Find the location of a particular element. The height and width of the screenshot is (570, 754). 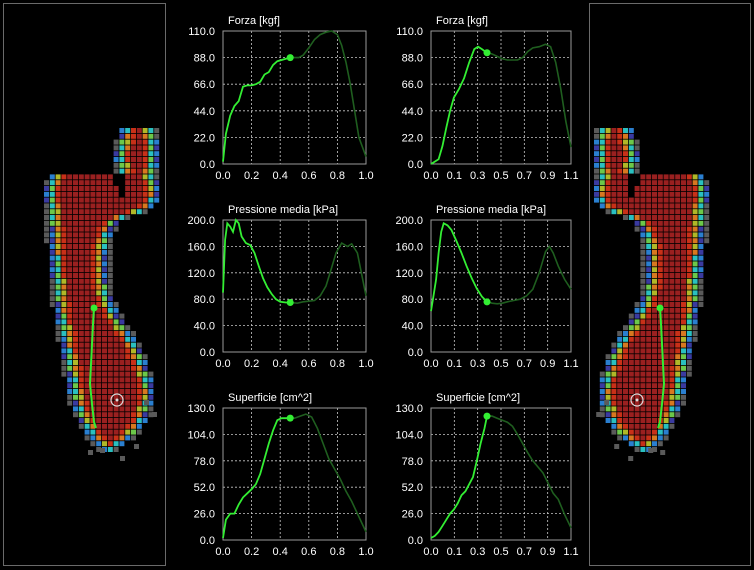

cursor-point is located at coordinates (487, 53).